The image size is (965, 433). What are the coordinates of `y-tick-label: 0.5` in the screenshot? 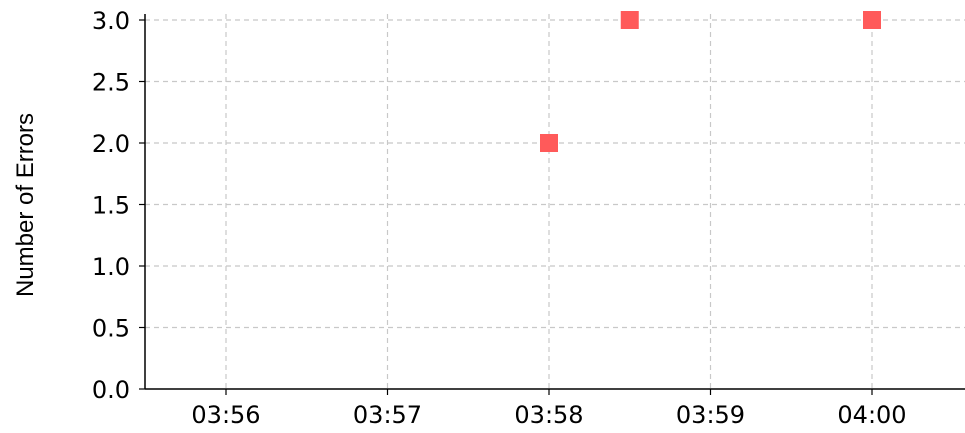 It's located at (111, 329).